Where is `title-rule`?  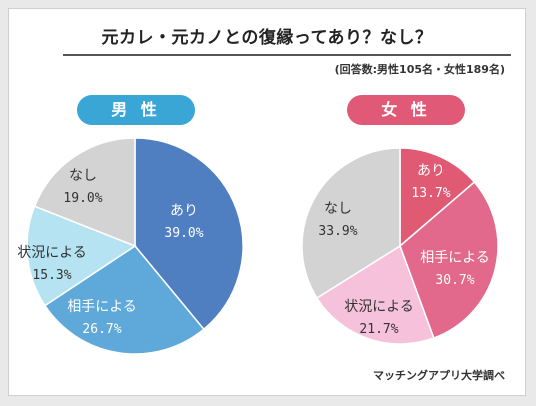
title-rule is located at coordinates (287, 55).